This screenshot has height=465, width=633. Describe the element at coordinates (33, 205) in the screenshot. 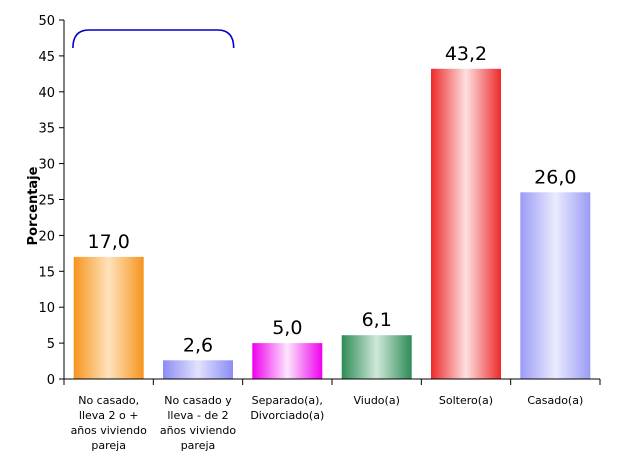

I see `y-axis-label: Porcentaje` at that location.